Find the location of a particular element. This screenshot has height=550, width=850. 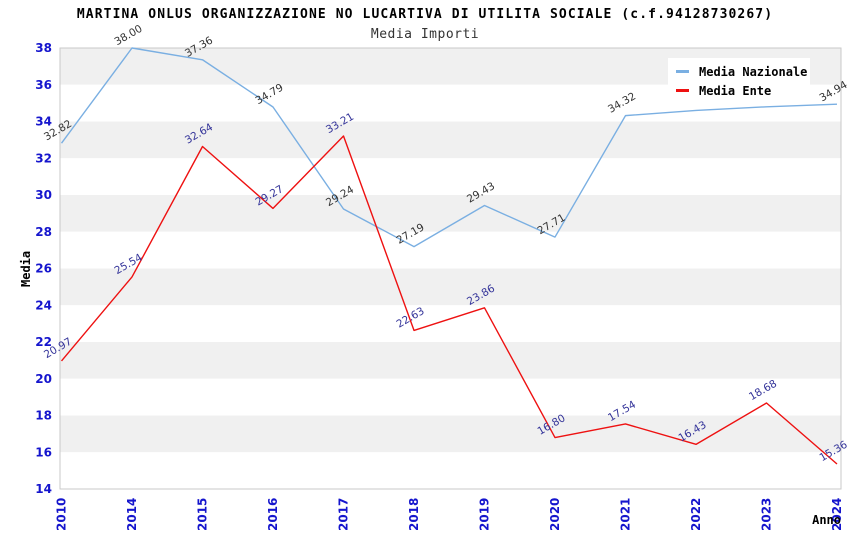

y-tick-label: 30 is located at coordinates (43, 195).